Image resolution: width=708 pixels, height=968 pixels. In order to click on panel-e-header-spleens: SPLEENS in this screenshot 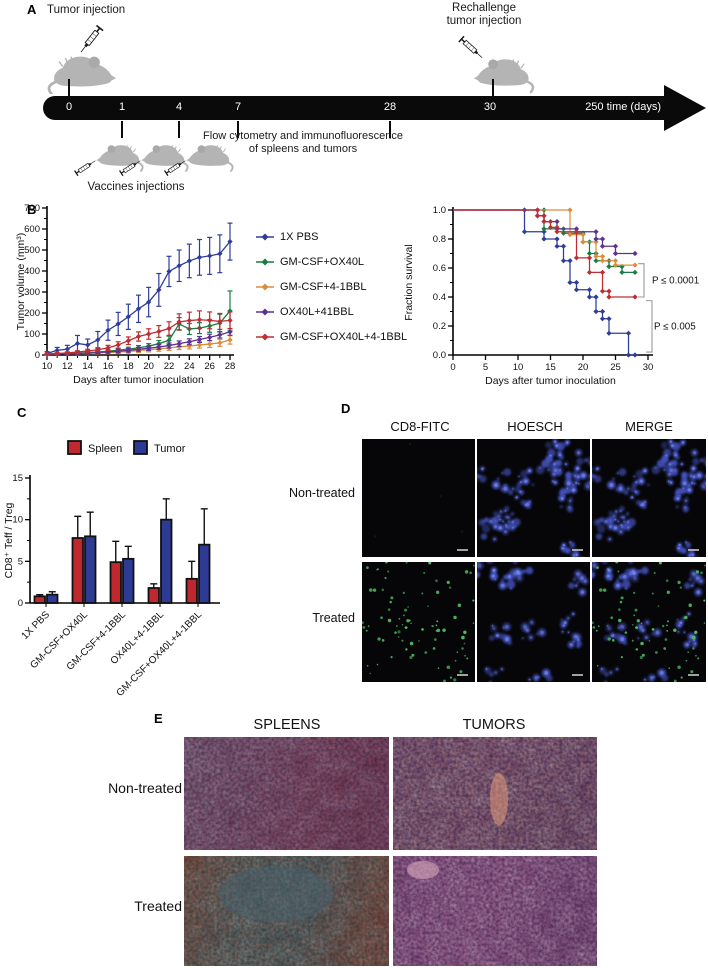, I will do `click(287, 725)`.